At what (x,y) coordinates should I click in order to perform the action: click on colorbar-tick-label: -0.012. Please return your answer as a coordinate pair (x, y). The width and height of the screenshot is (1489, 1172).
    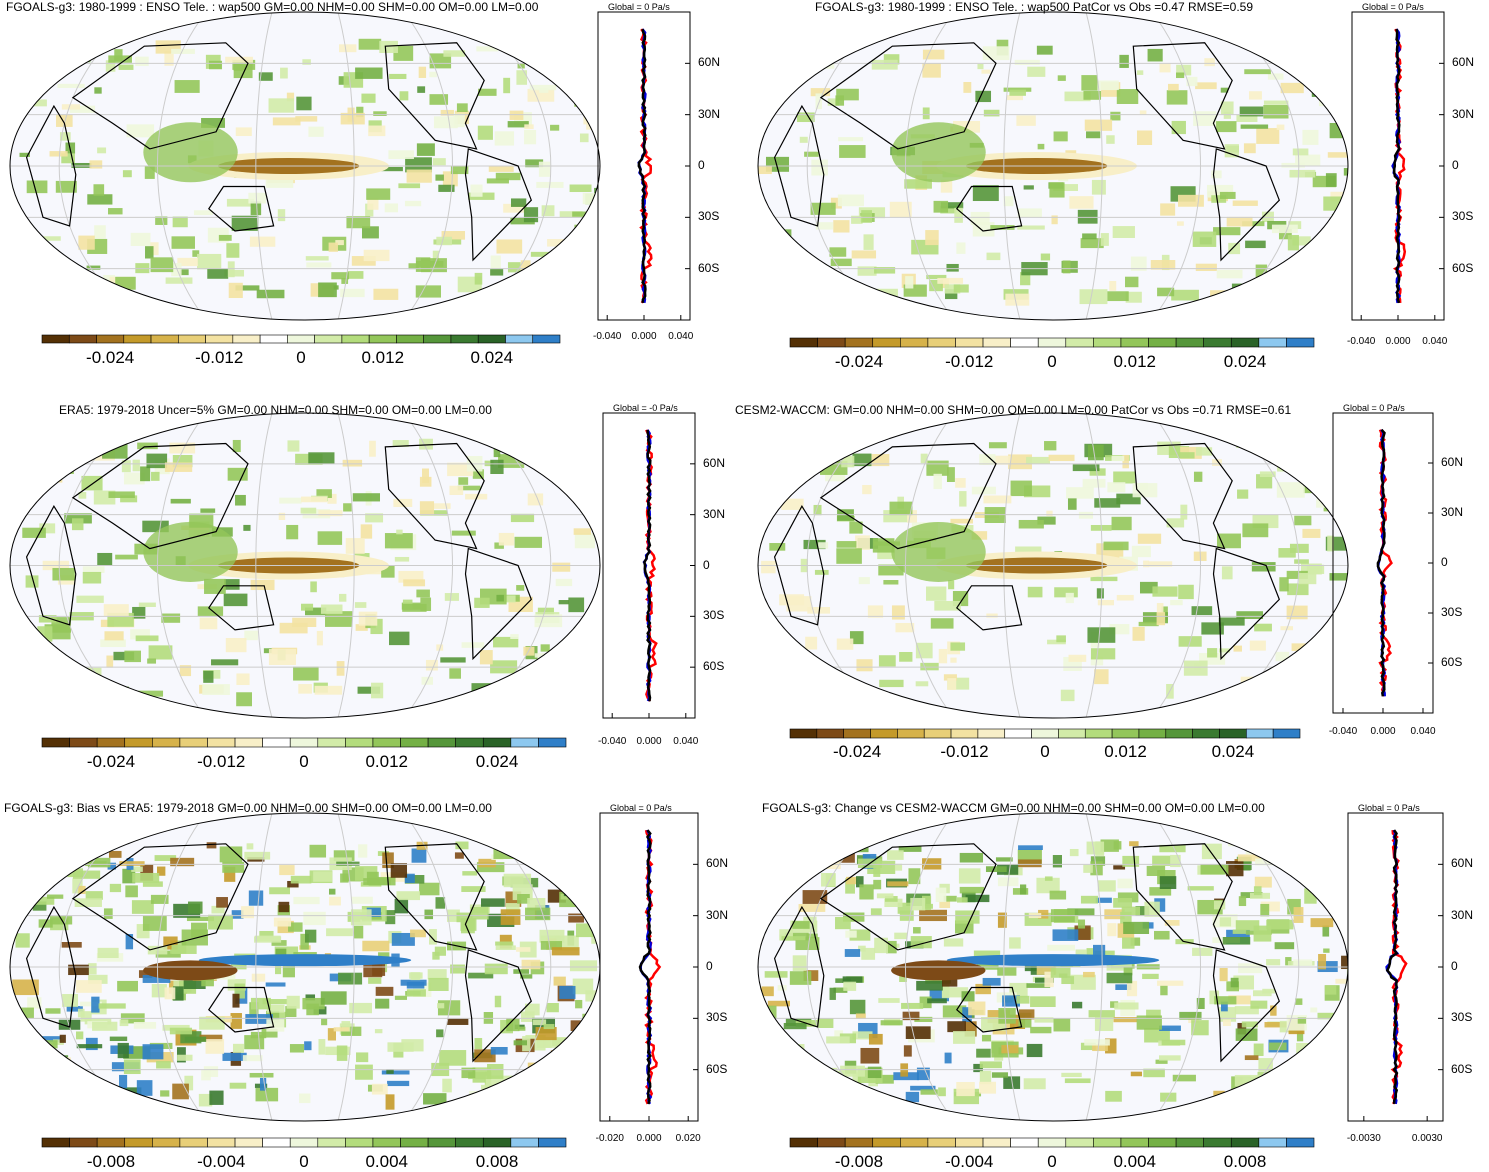
    Looking at the image, I should click on (964, 751).